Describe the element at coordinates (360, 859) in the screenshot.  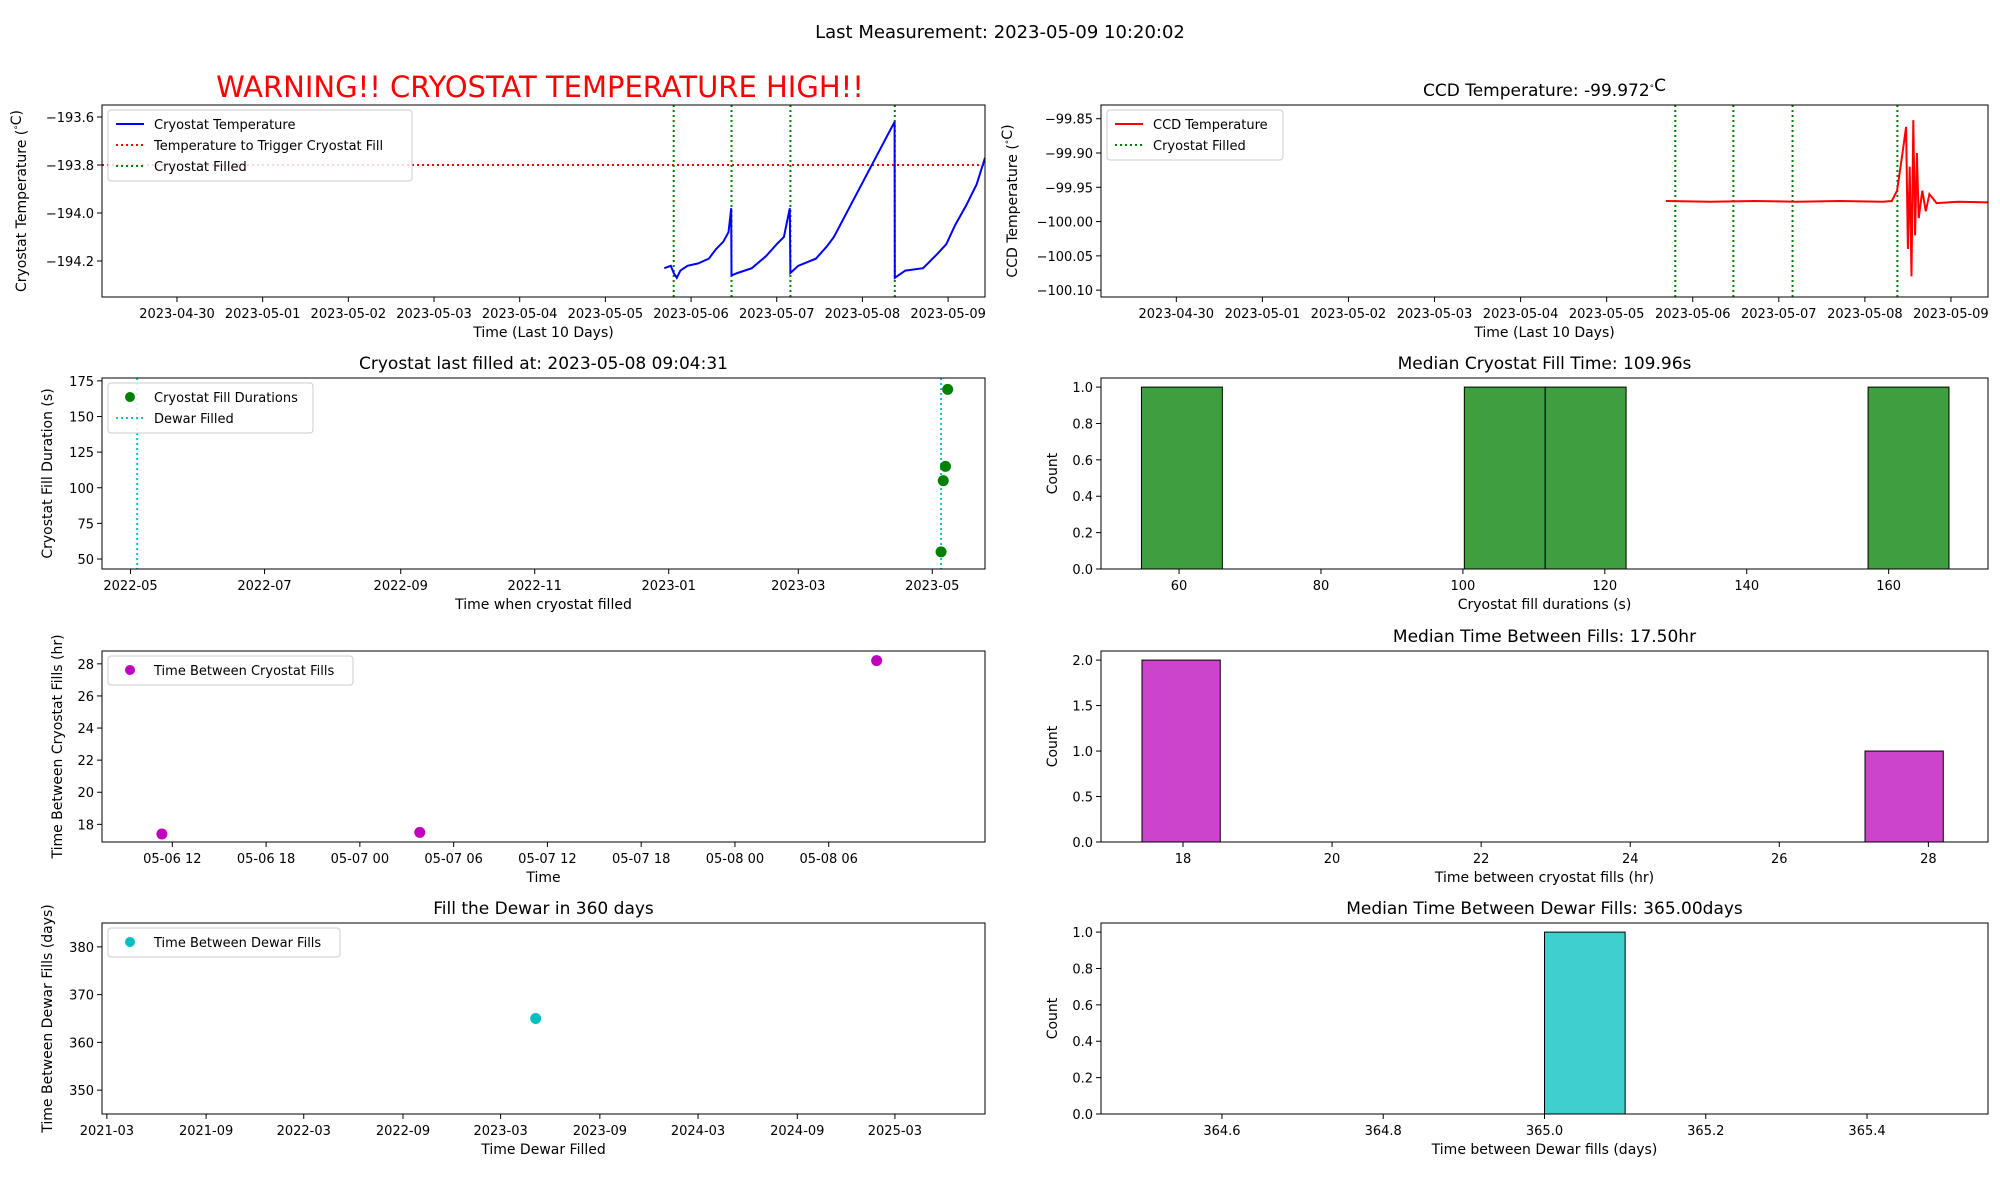
I see `x-tick-label: 05-07 00` at that location.